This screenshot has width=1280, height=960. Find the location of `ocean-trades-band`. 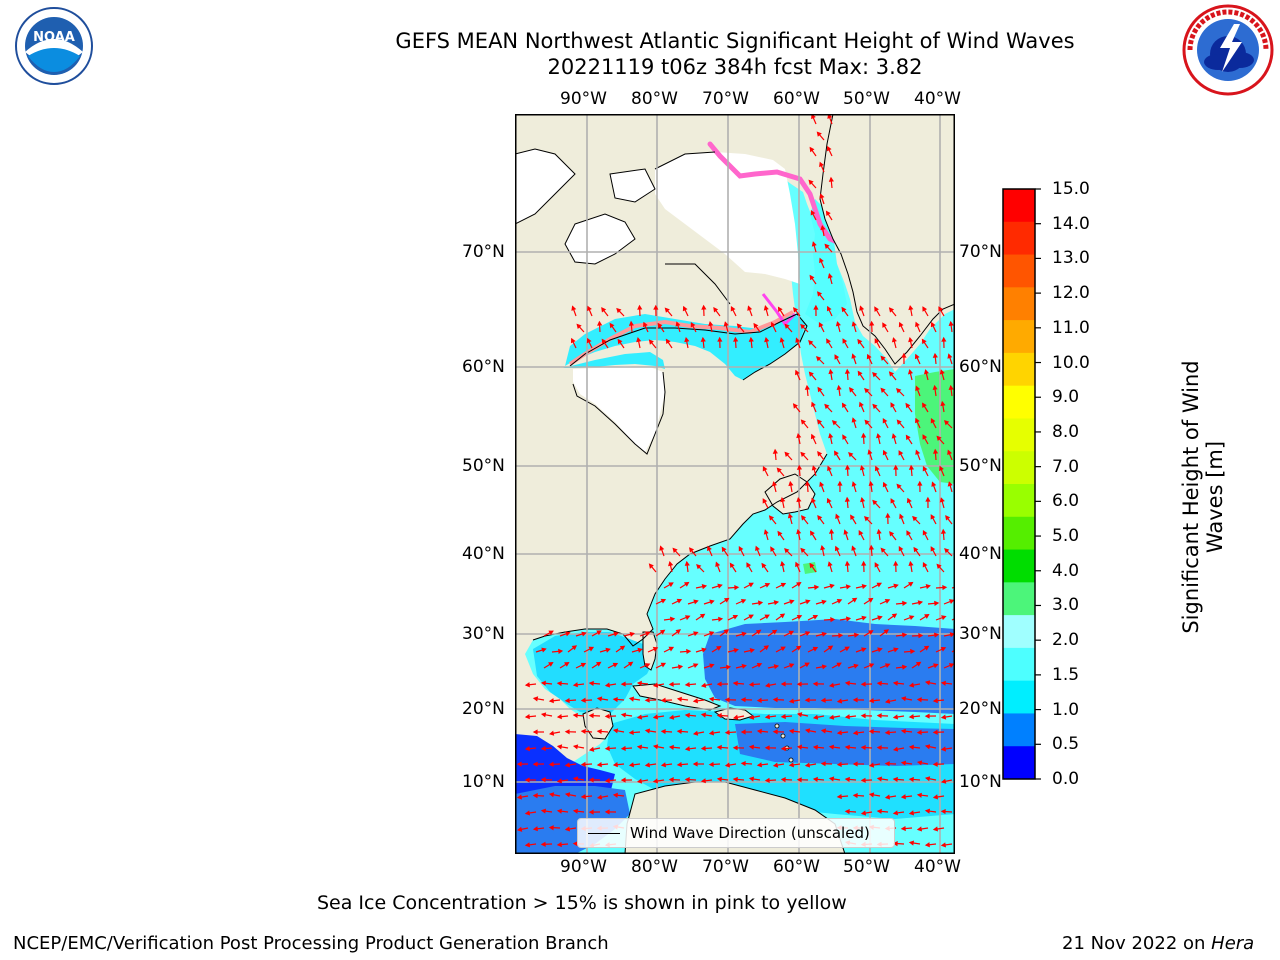

ocean-trades-band is located at coordinates (845, 744).